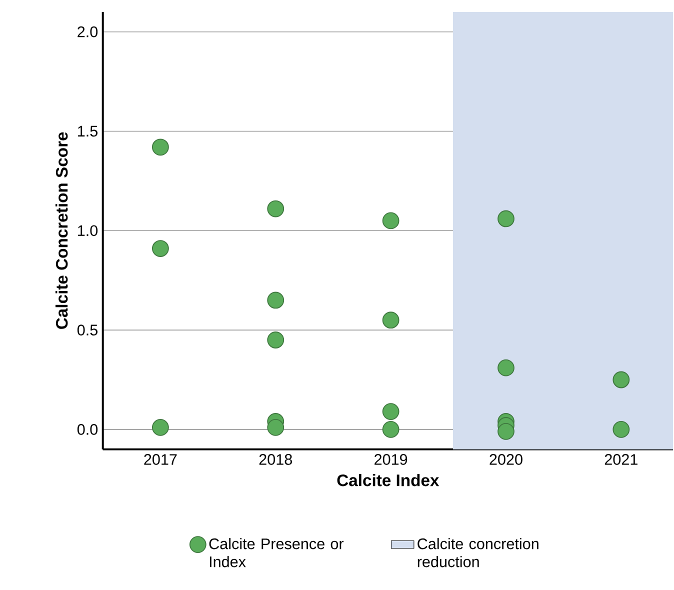 Image resolution: width=674 pixels, height=590 pixels. What do you see at coordinates (275, 459) in the screenshot?
I see `x-tick-label: 2018` at bounding box center [275, 459].